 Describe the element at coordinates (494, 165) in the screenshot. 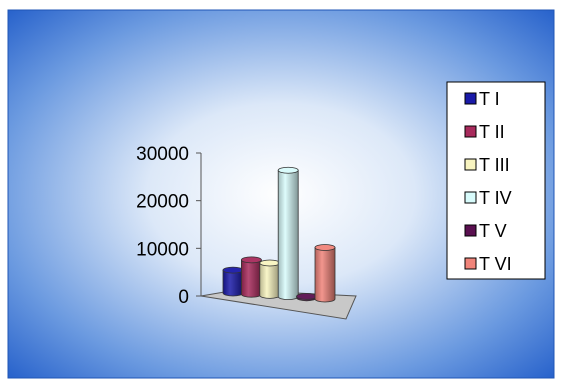

I see `legend-label: T III` at that location.